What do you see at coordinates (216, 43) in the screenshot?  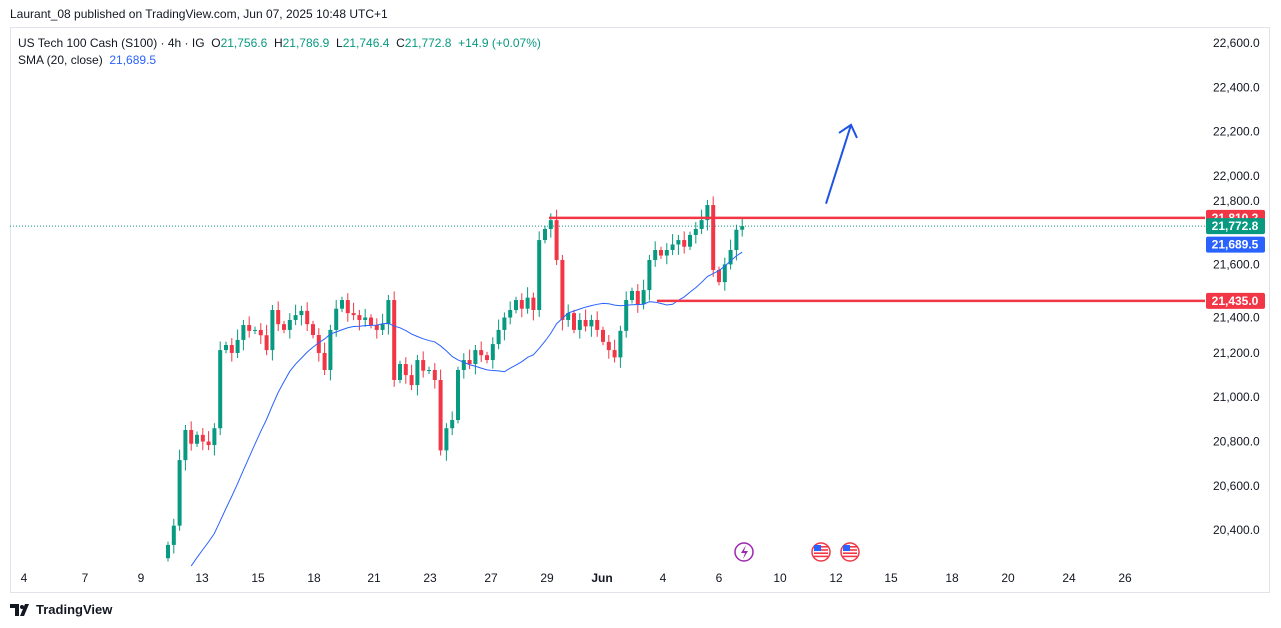 I see `open-label: O` at bounding box center [216, 43].